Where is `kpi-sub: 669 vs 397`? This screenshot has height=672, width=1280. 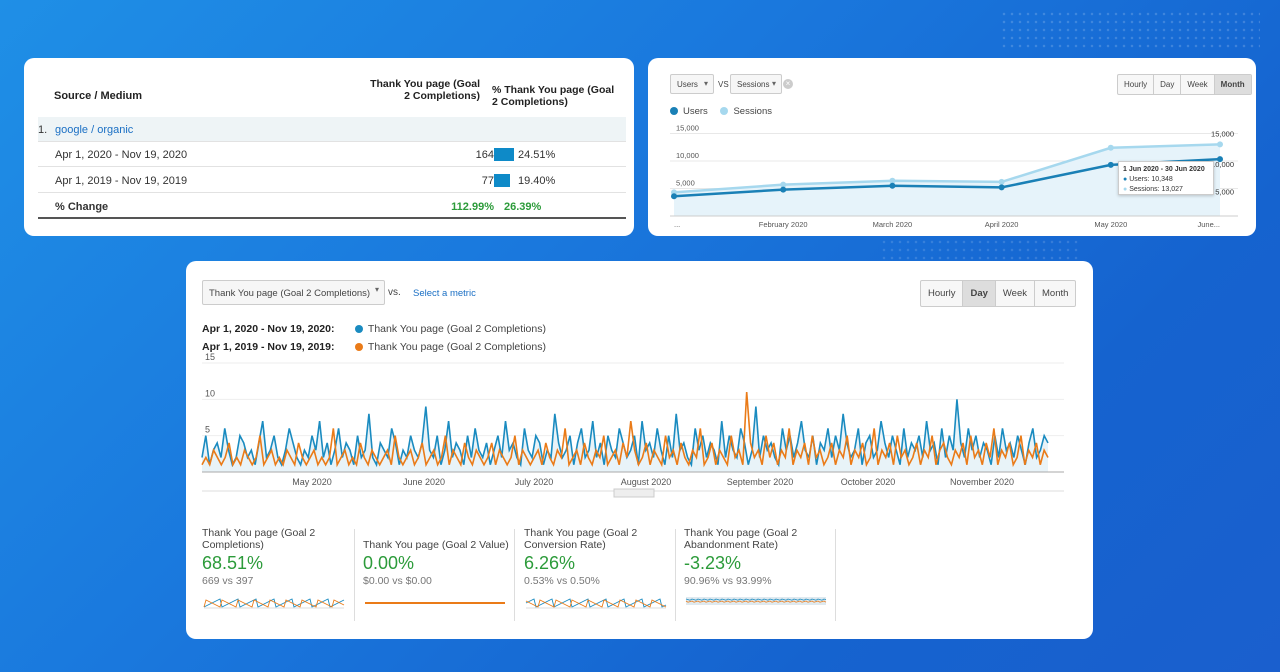 kpi-sub: 669 vs 397 is located at coordinates (228, 581).